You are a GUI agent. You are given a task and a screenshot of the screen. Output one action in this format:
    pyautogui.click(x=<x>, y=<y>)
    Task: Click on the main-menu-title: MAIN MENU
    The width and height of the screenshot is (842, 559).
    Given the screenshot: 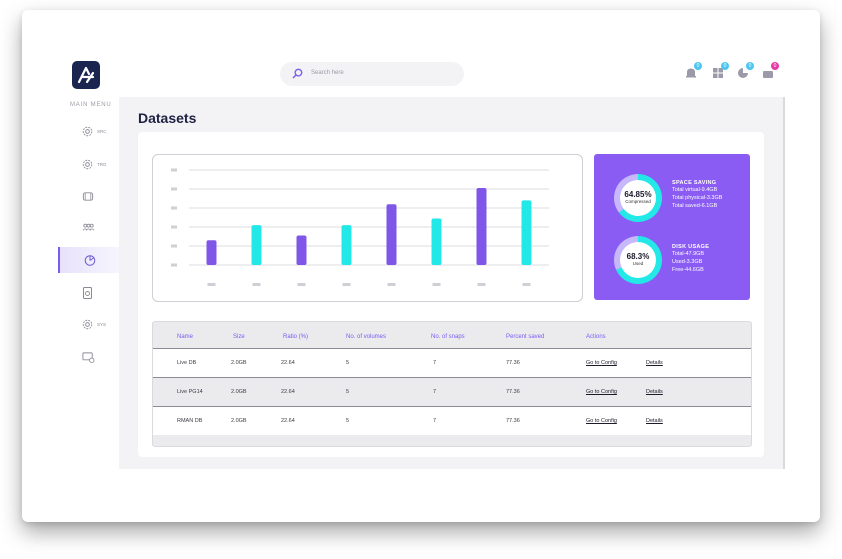 What is the action you would take?
    pyautogui.click(x=91, y=105)
    